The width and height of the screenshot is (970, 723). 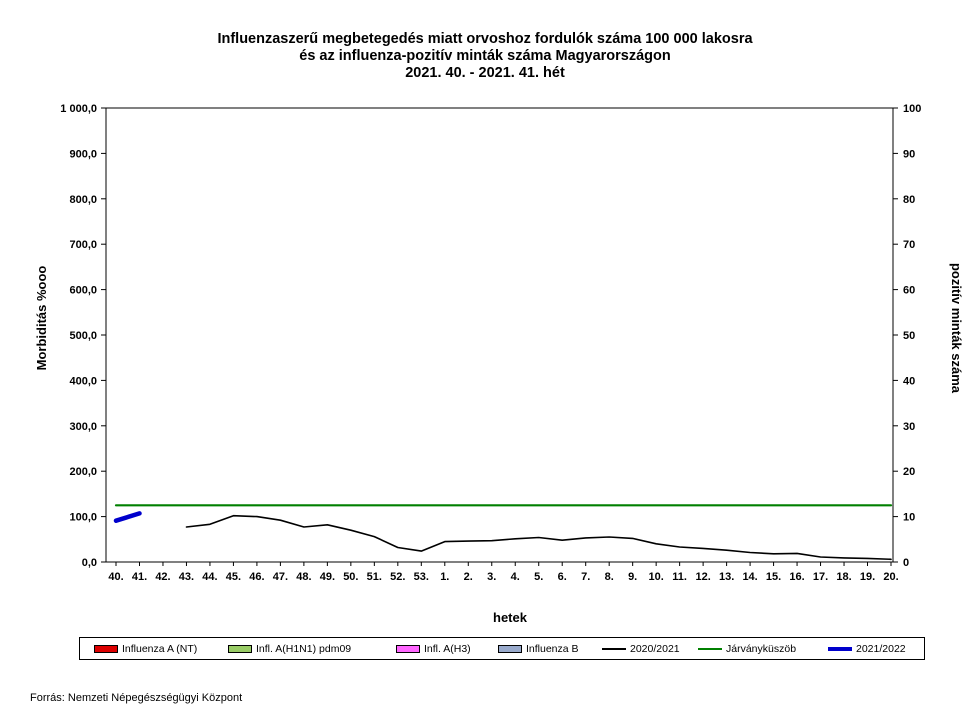 I want to click on legend-item: Infl. A(H1N1) pdm09, so click(x=289, y=648).